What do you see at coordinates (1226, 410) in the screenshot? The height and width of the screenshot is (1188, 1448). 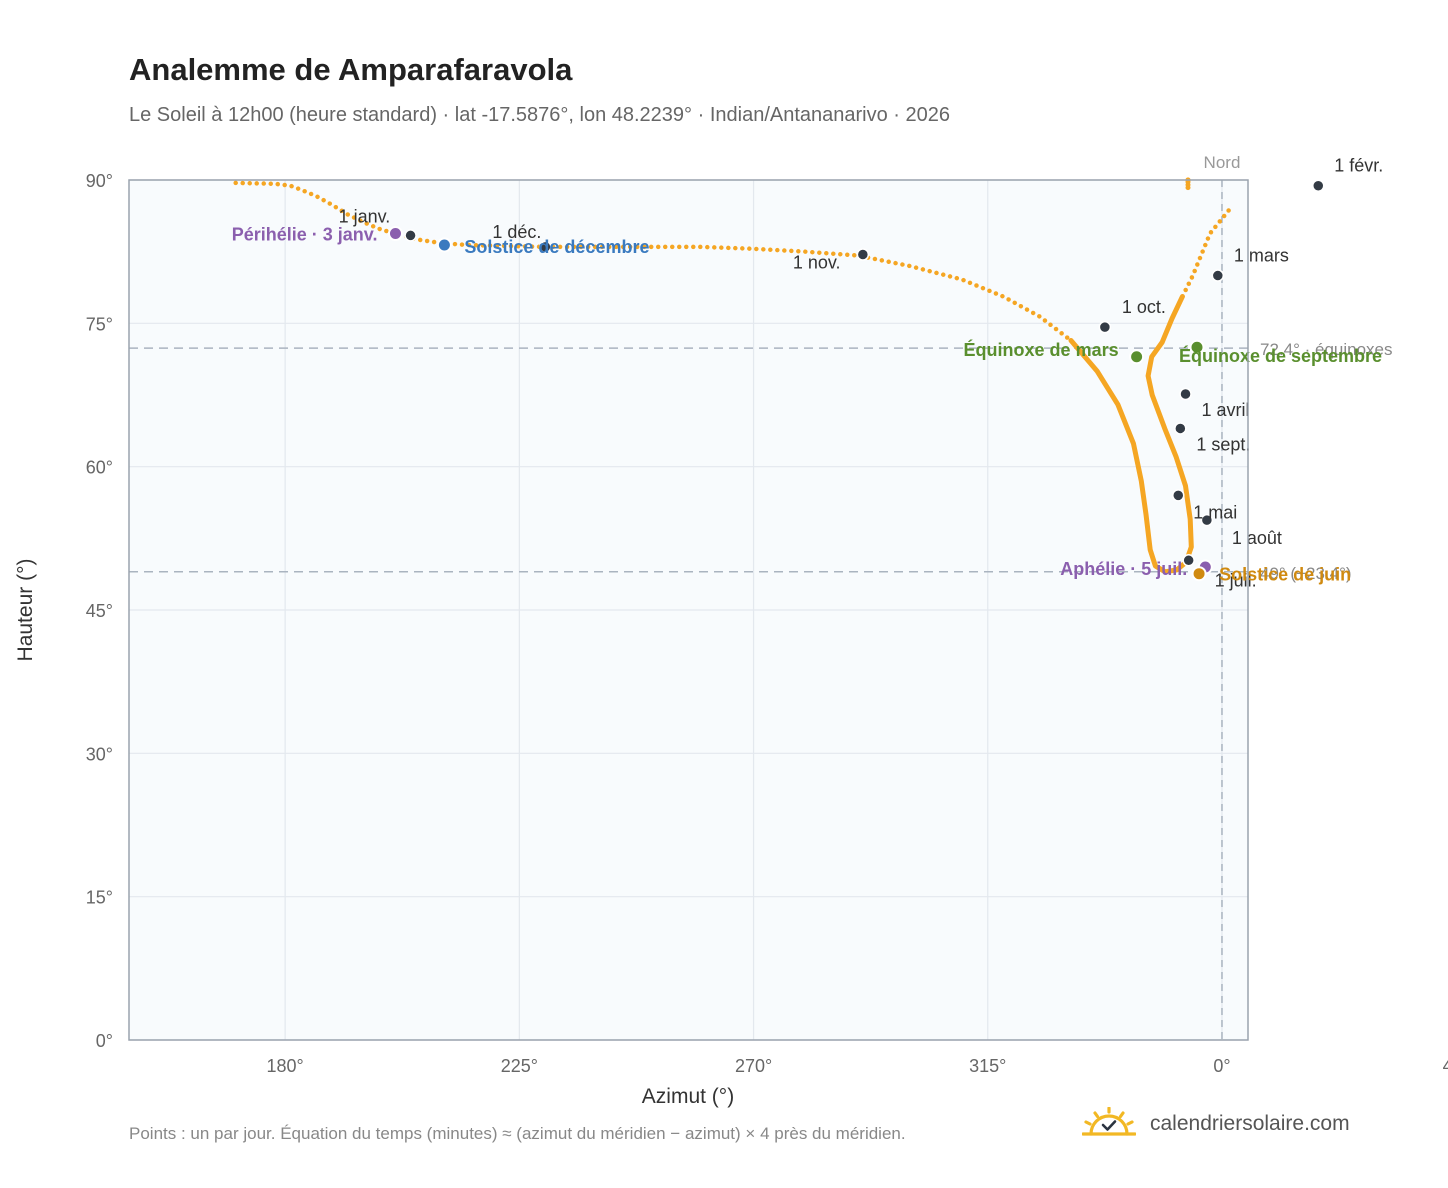 I see `month-label: 1 avril` at bounding box center [1226, 410].